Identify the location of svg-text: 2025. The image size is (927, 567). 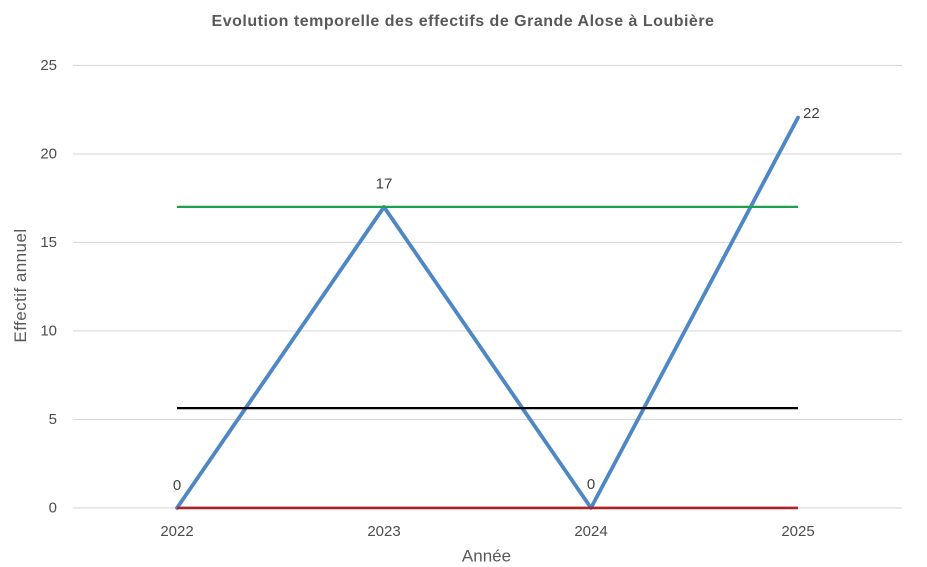
(797, 531).